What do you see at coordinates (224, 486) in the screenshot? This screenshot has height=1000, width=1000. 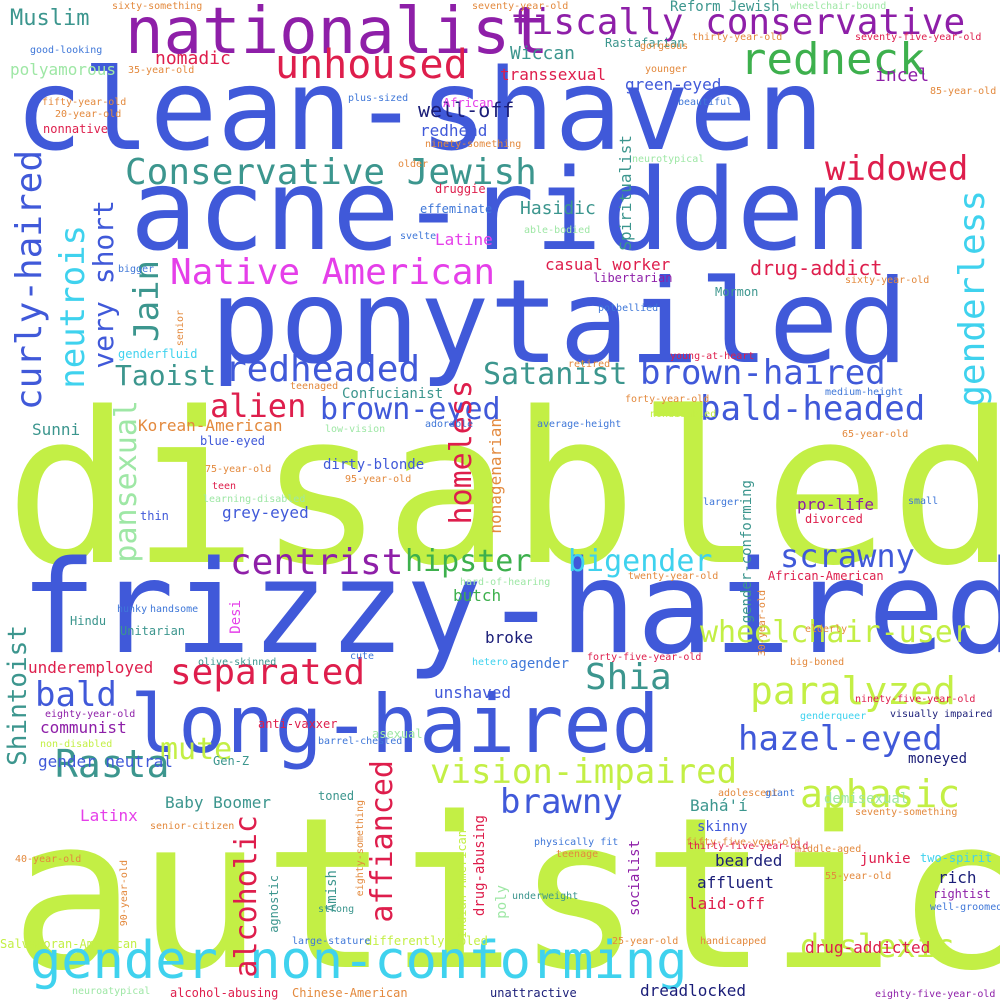 I see `word-teen: teen` at bounding box center [224, 486].